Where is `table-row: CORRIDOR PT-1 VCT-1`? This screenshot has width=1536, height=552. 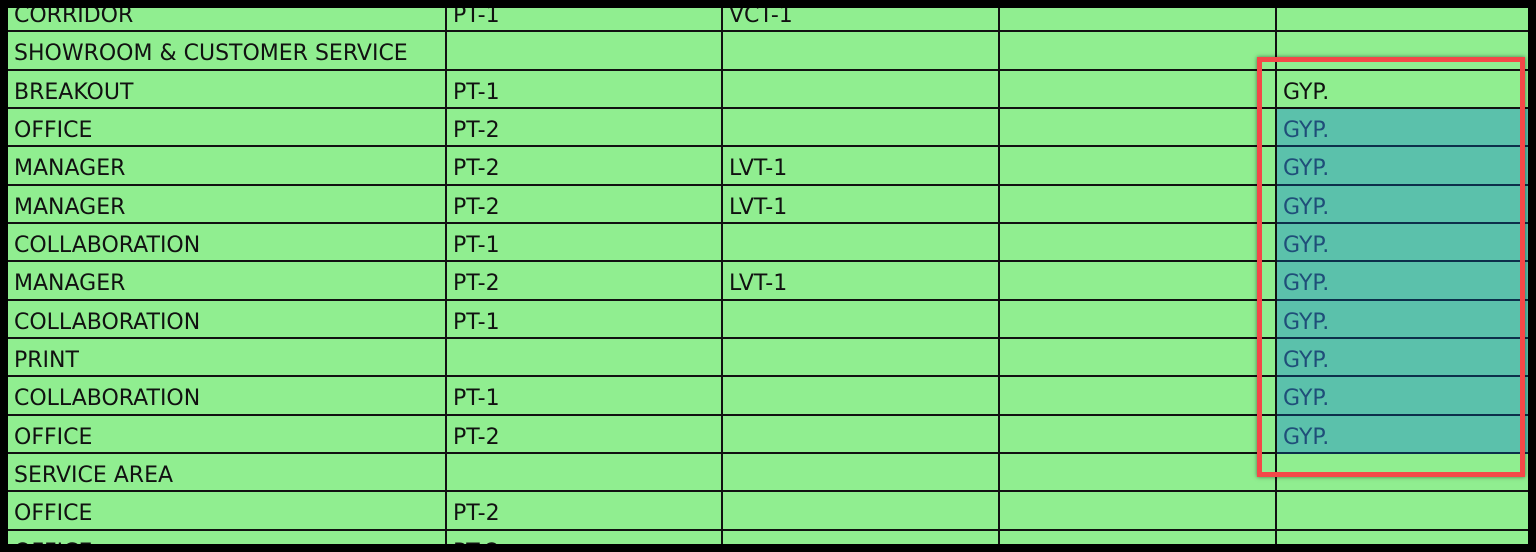
table-row: CORRIDOR PT-1 VCT-1 is located at coordinates (768, 20).